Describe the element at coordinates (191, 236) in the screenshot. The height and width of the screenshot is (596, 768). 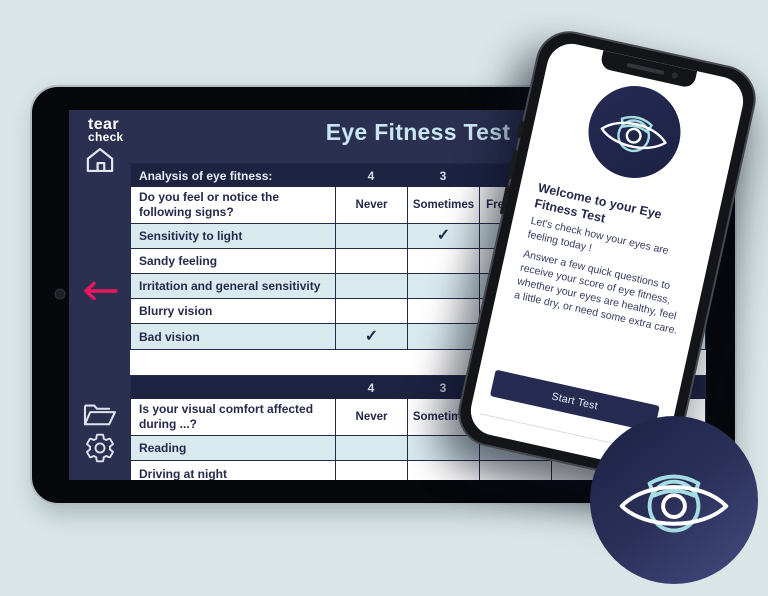
I see `row-label: Sensitivity to light` at that location.